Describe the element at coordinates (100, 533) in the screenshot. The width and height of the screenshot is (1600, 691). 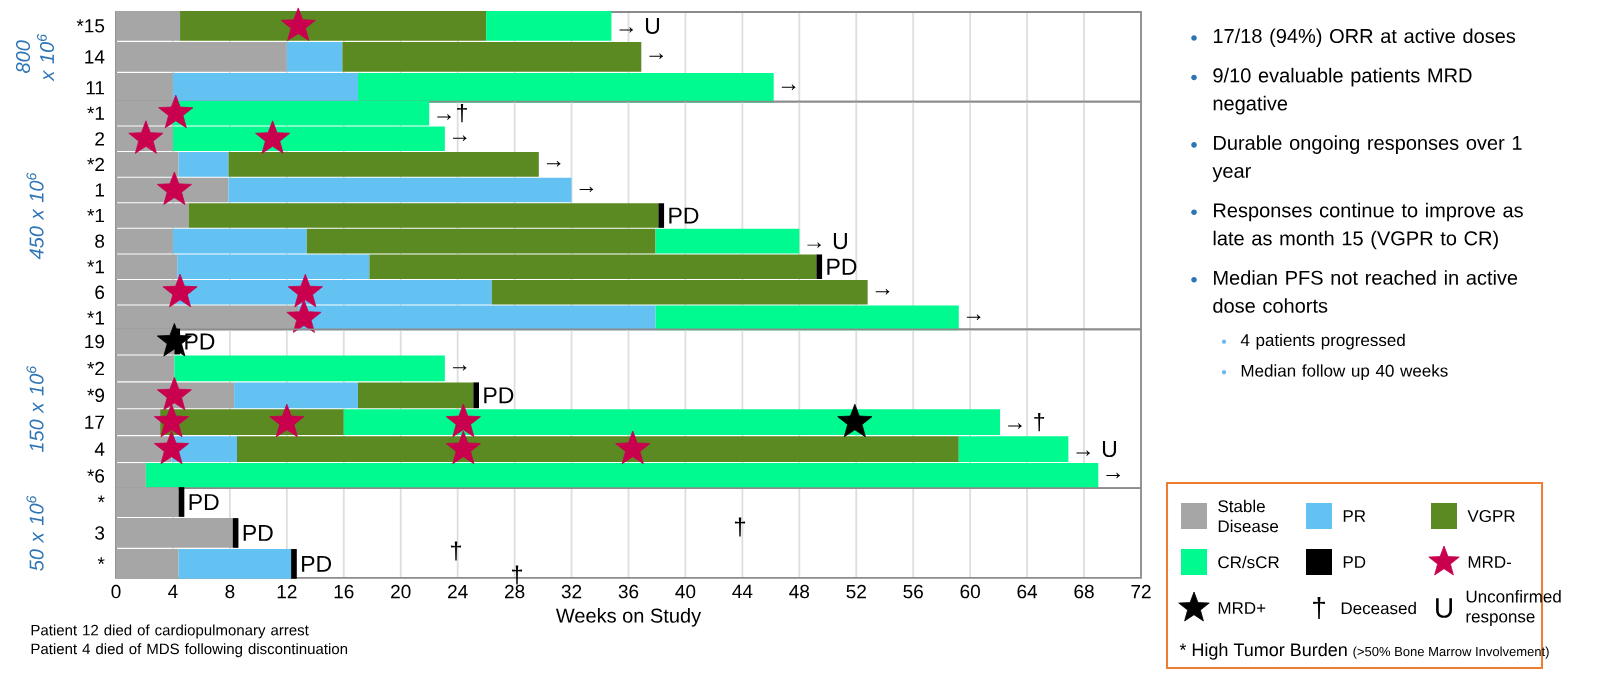
I see `y-tick-label: 3` at that location.